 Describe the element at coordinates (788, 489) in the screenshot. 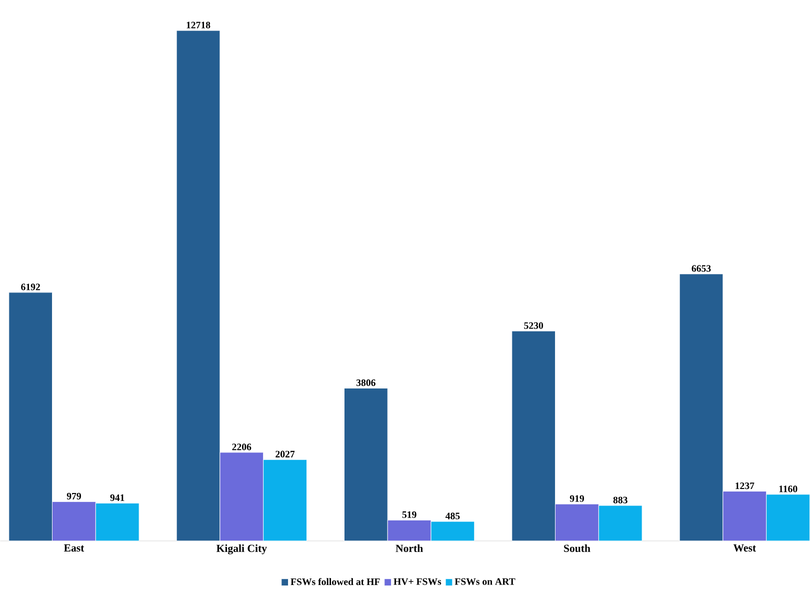

I see `data-label: 1160` at that location.